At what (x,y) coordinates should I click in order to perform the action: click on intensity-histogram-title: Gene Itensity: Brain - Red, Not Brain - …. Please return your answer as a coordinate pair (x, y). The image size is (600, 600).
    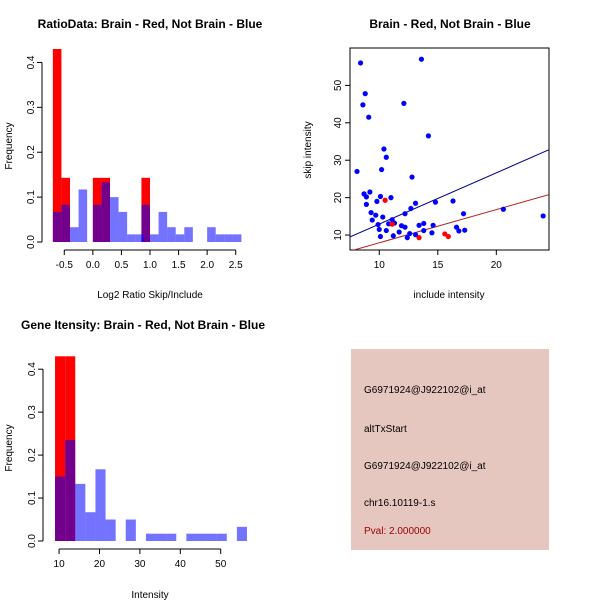
    Looking at the image, I should click on (143, 325).